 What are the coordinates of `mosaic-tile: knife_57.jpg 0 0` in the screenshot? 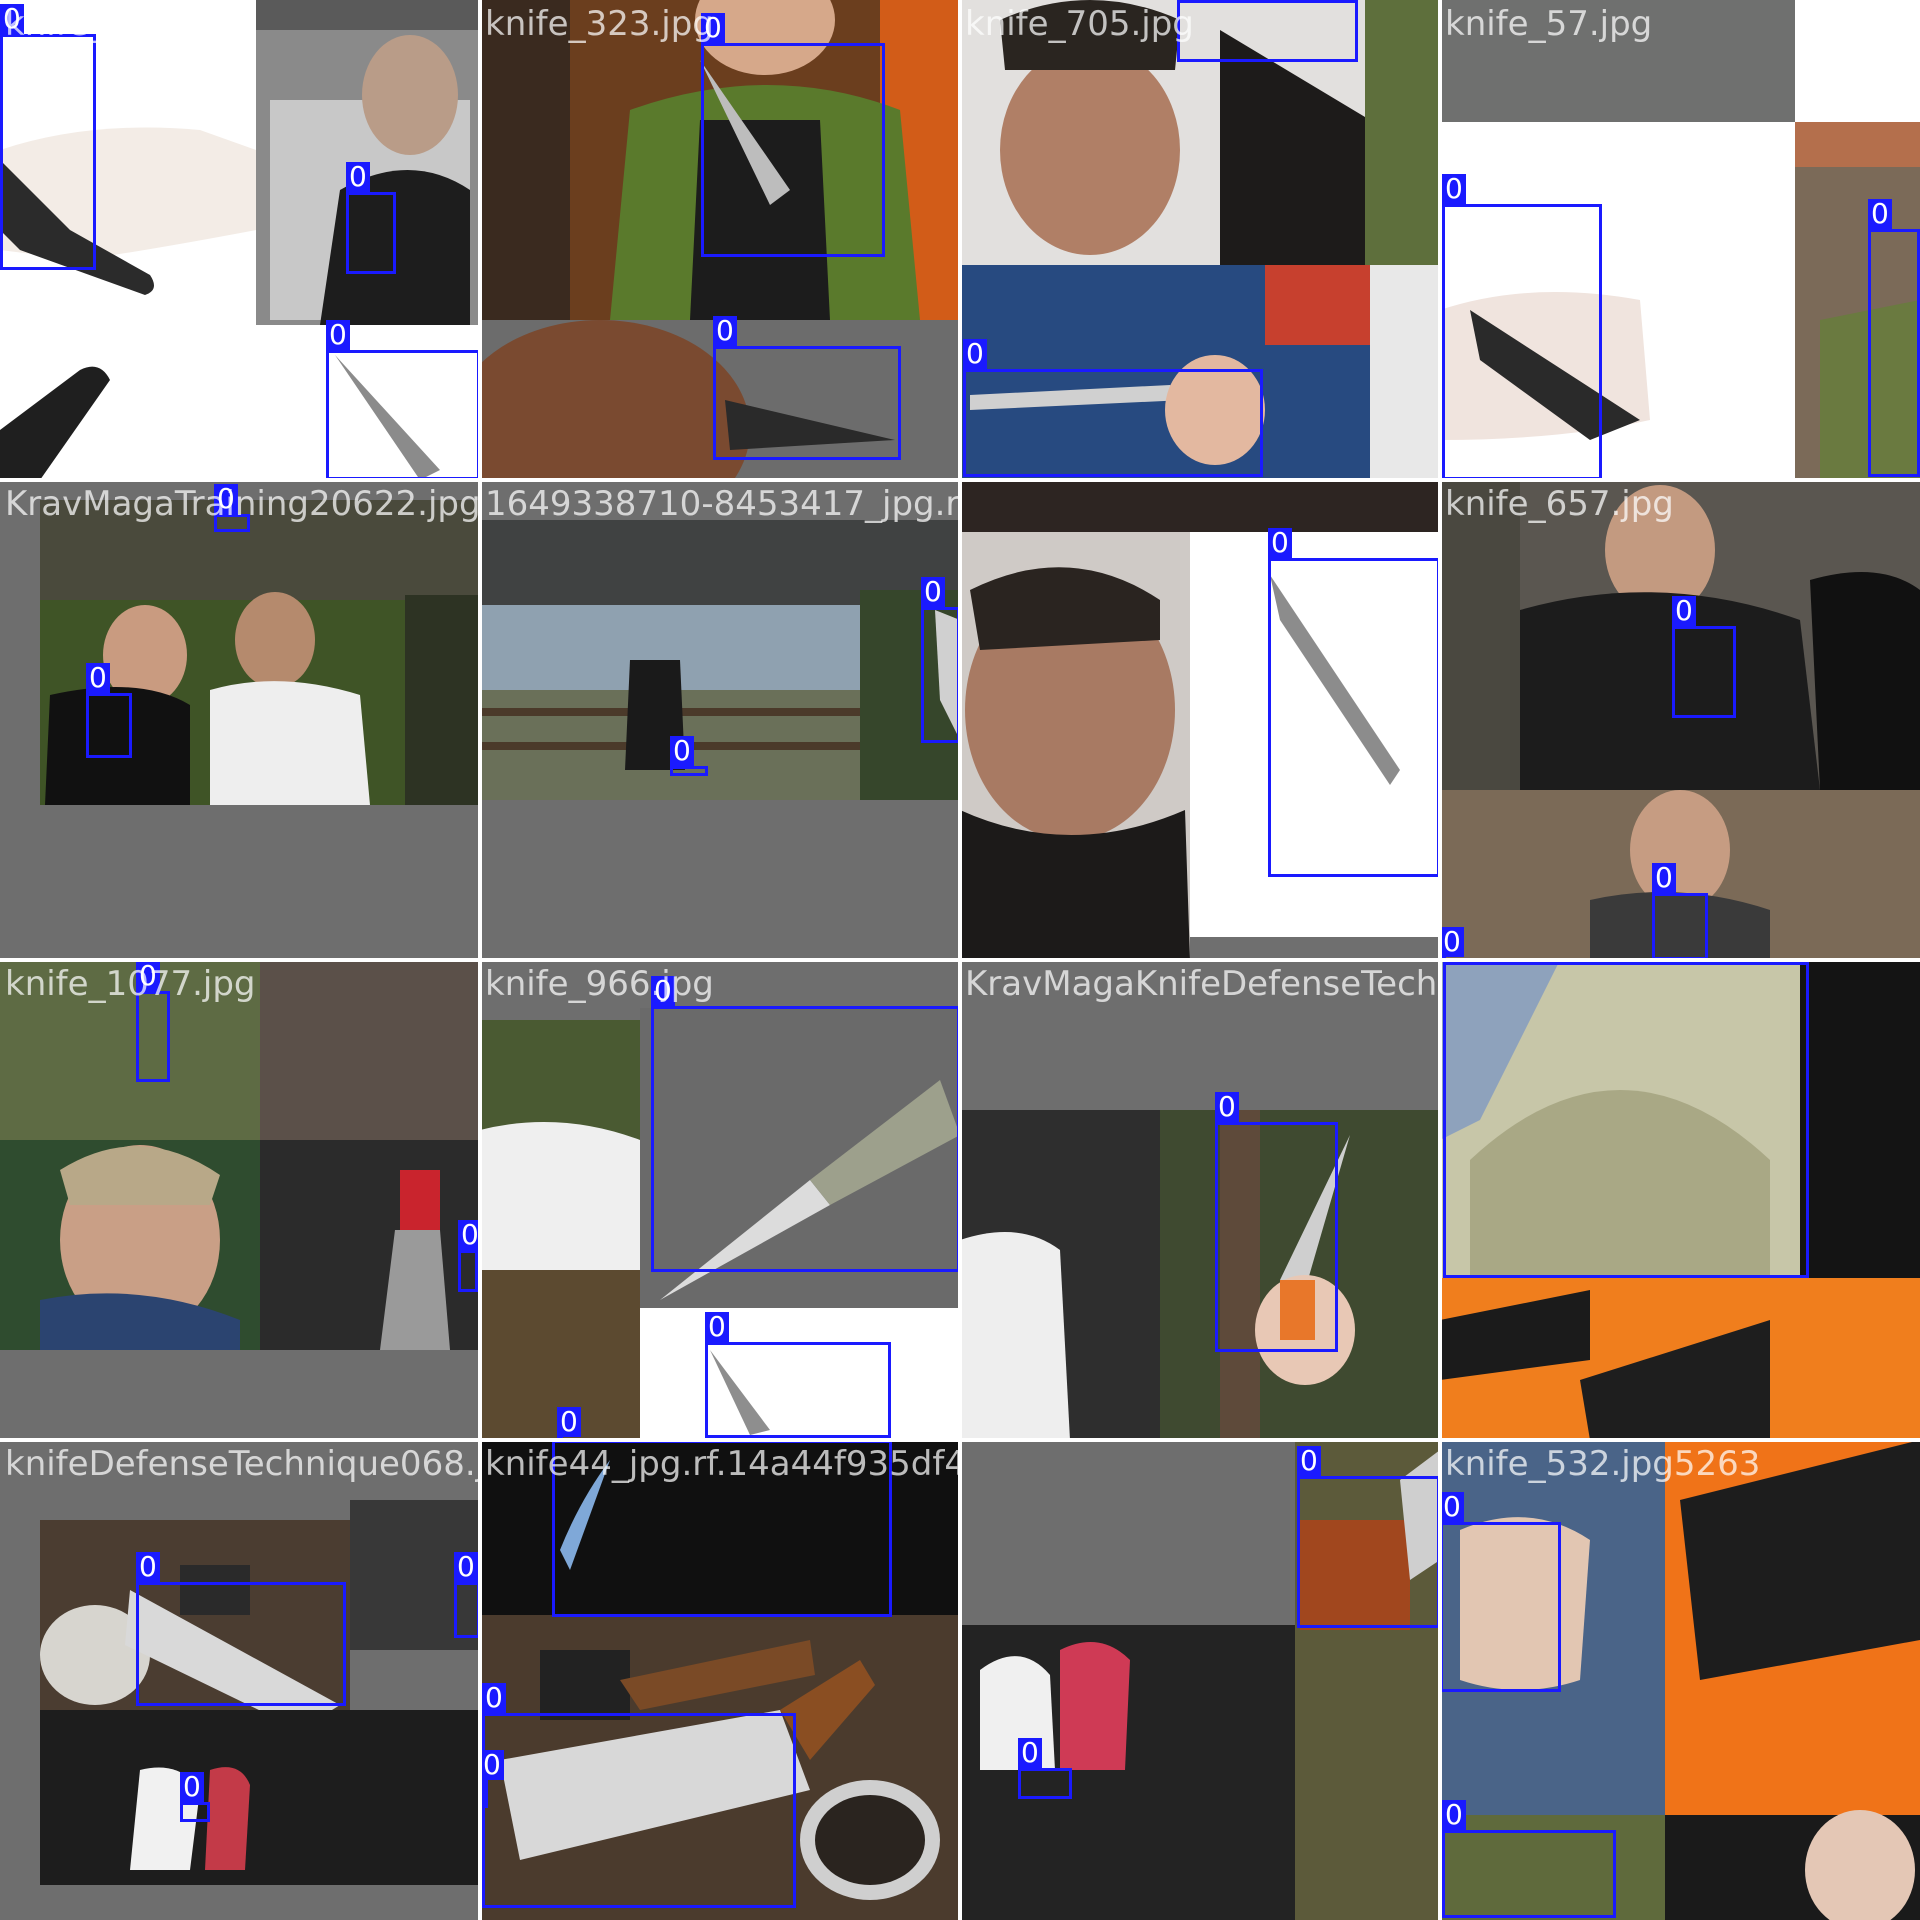 It's located at (1680, 240).